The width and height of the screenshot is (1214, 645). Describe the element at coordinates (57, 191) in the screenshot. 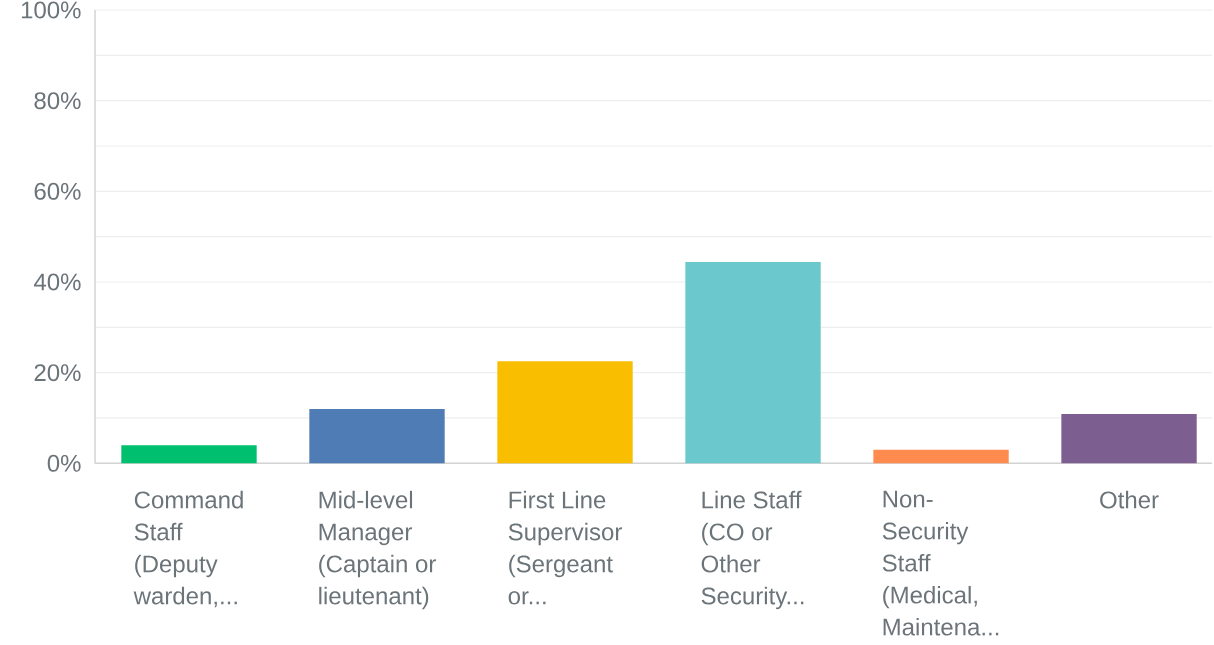

I see `y-tick-label: 60%` at that location.